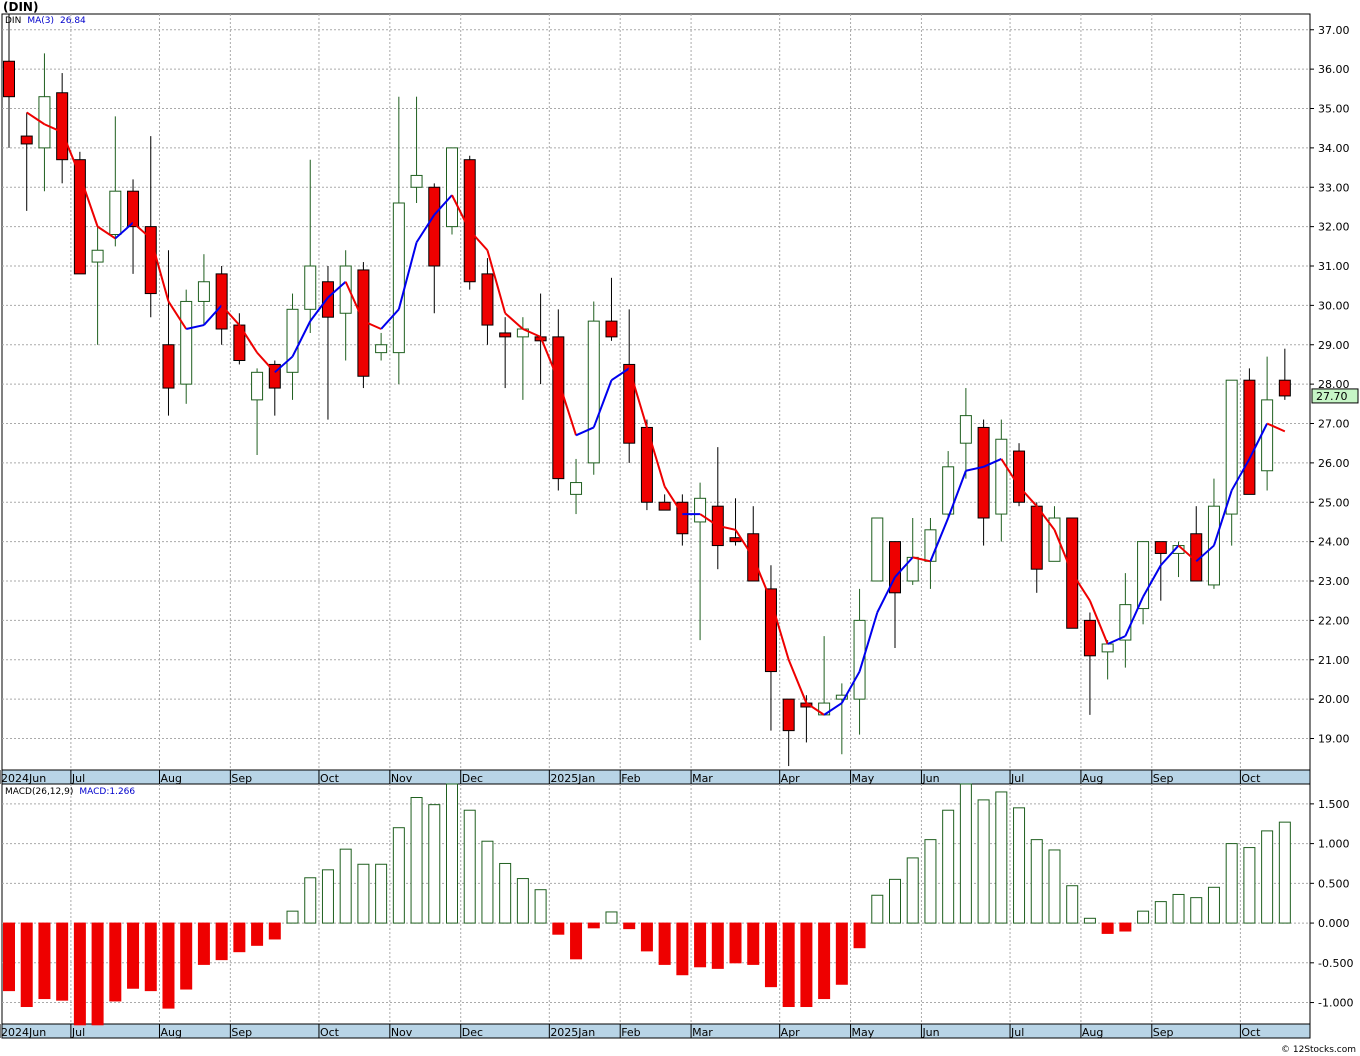  Describe the element at coordinates (1334, 804) in the screenshot. I see `macd-tick-label: 1.500` at that location.